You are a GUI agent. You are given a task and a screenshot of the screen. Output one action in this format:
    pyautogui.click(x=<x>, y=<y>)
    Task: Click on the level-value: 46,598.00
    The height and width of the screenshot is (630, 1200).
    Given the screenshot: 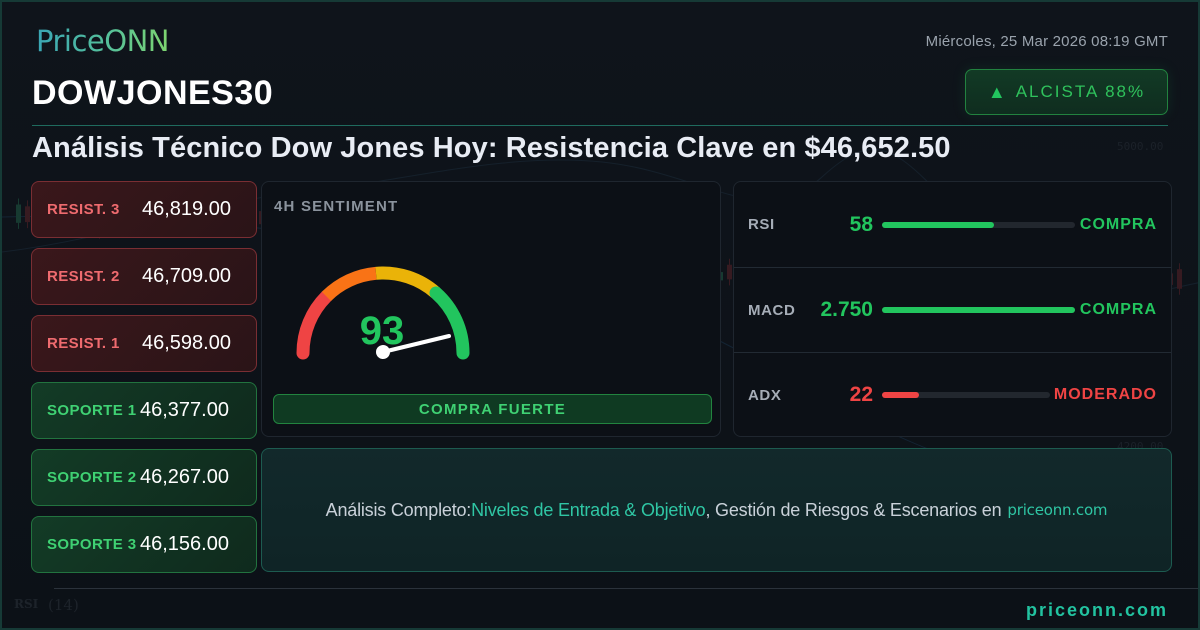 What is the action you would take?
    pyautogui.click(x=186, y=343)
    